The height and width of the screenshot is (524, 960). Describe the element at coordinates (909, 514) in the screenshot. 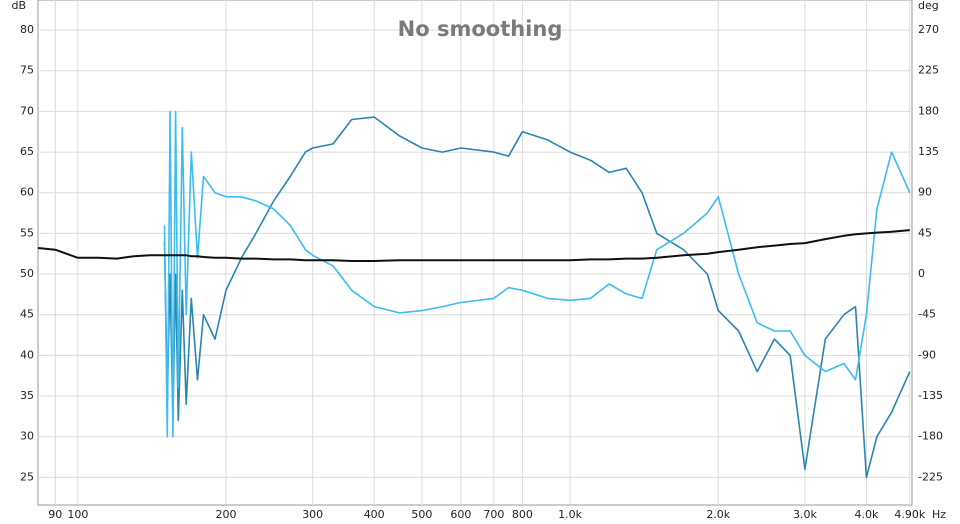

I see `x-tick-label: 4.90k` at that location.